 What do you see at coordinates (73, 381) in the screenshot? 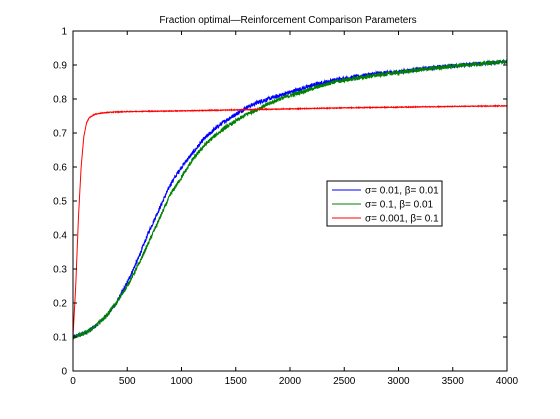
I see `x-tick-label: 0` at bounding box center [73, 381].